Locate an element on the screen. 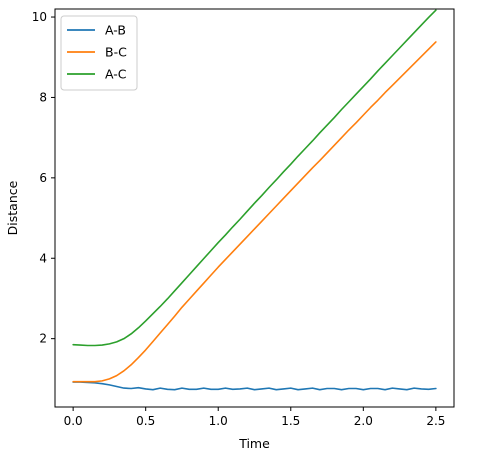  x-tick-label: 0.5 is located at coordinates (145, 421).